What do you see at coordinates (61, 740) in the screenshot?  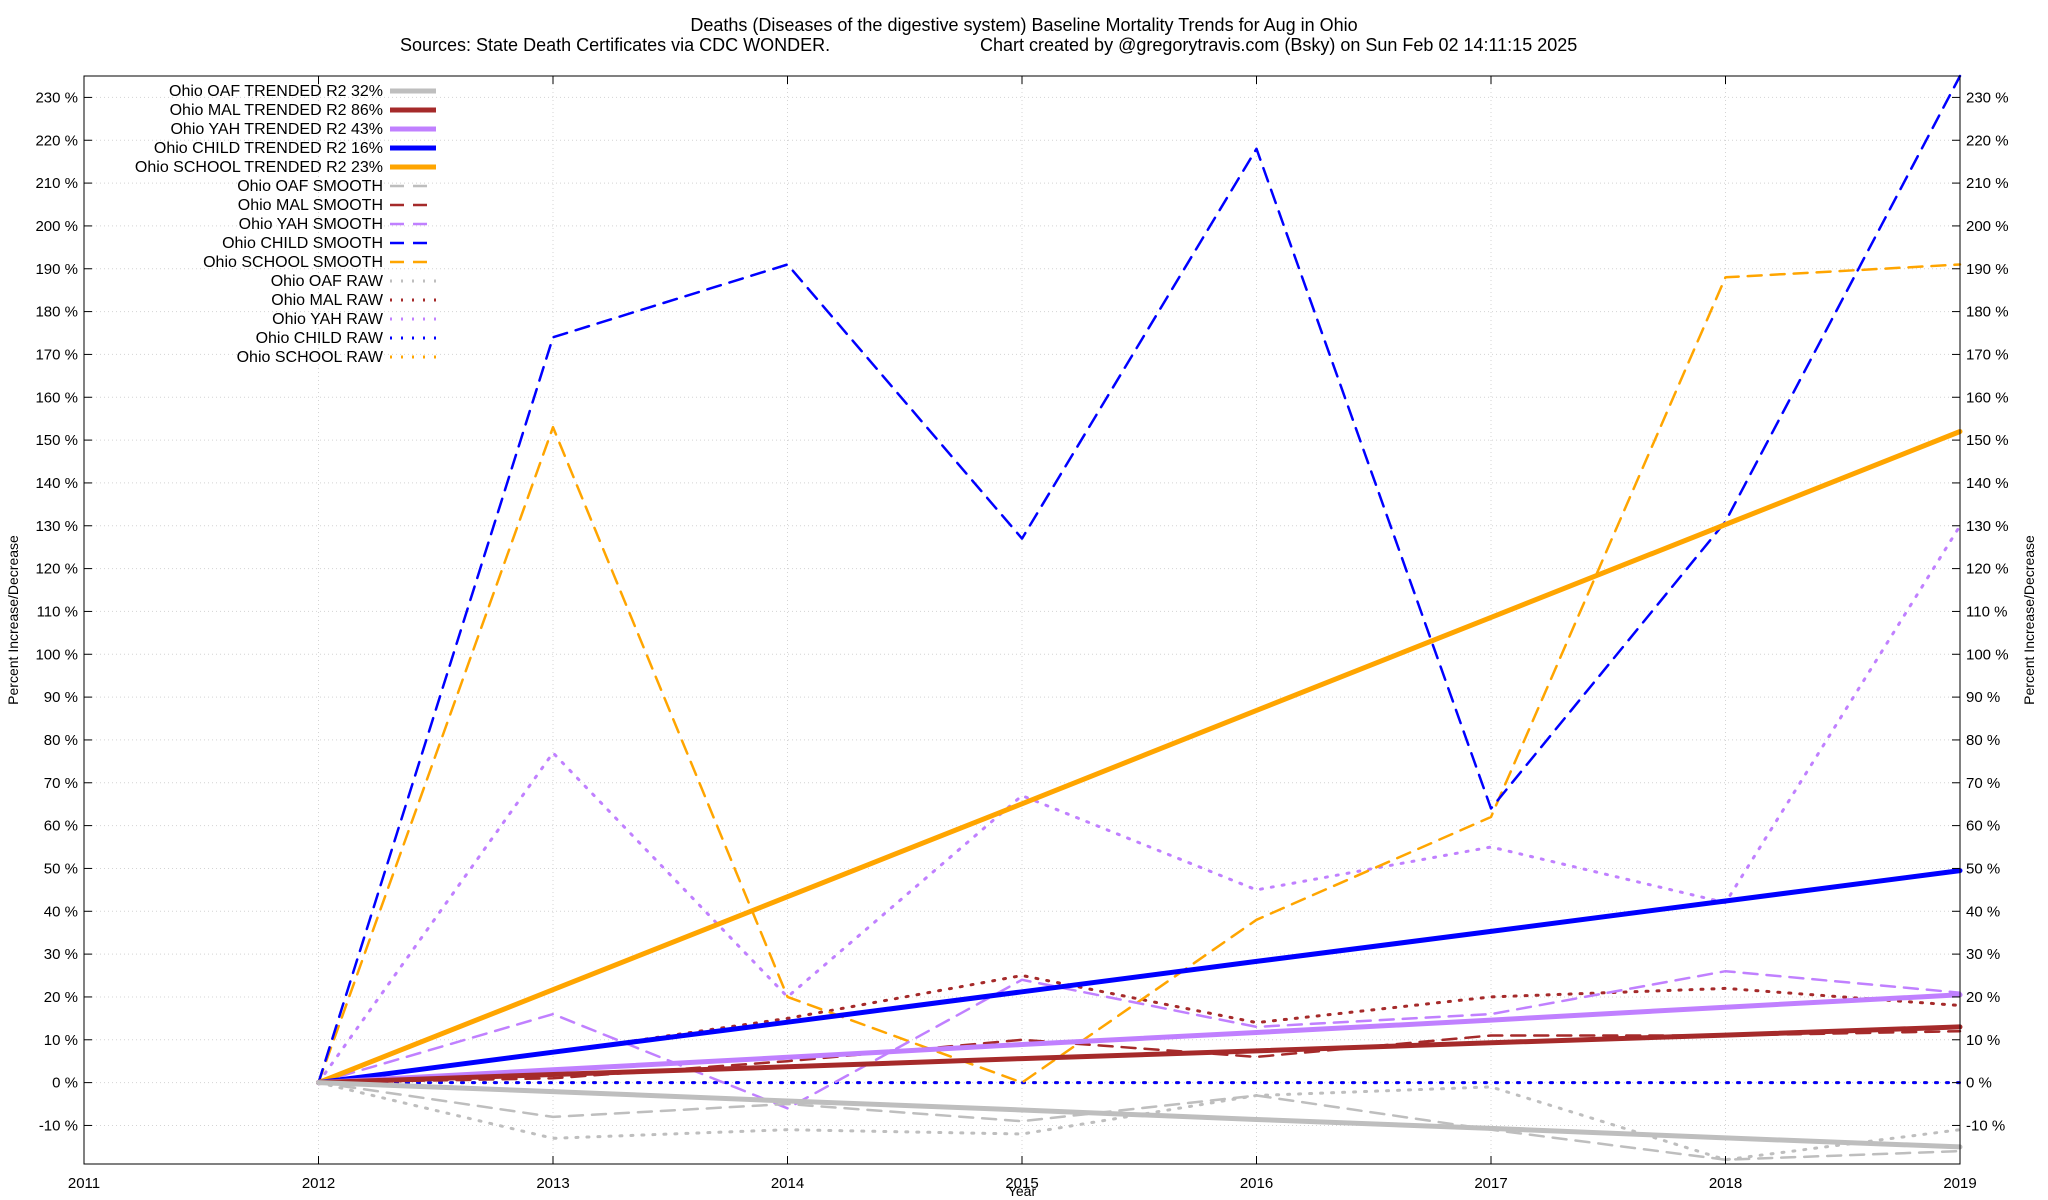 I see `y-tick-label: 80 %` at bounding box center [61, 740].